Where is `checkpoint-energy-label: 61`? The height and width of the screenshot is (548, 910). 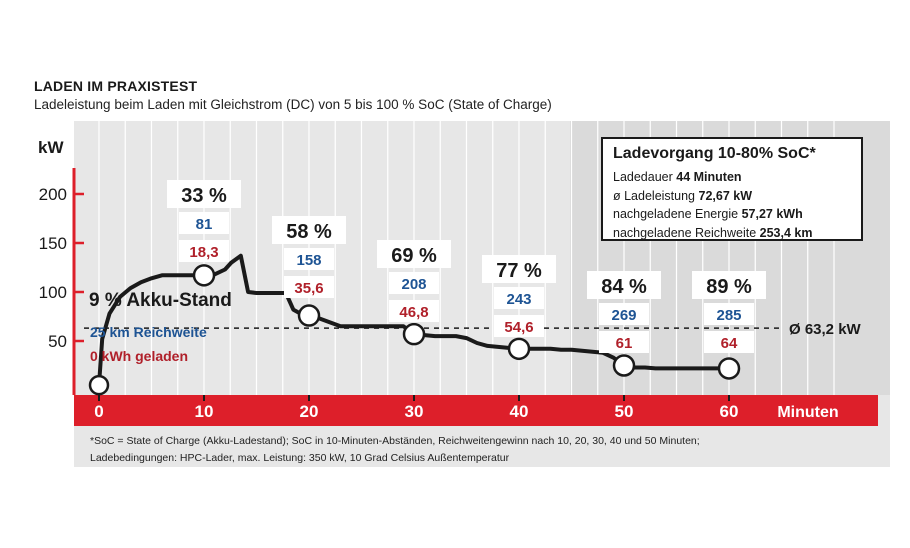 checkpoint-energy-label: 61 is located at coordinates (624, 343).